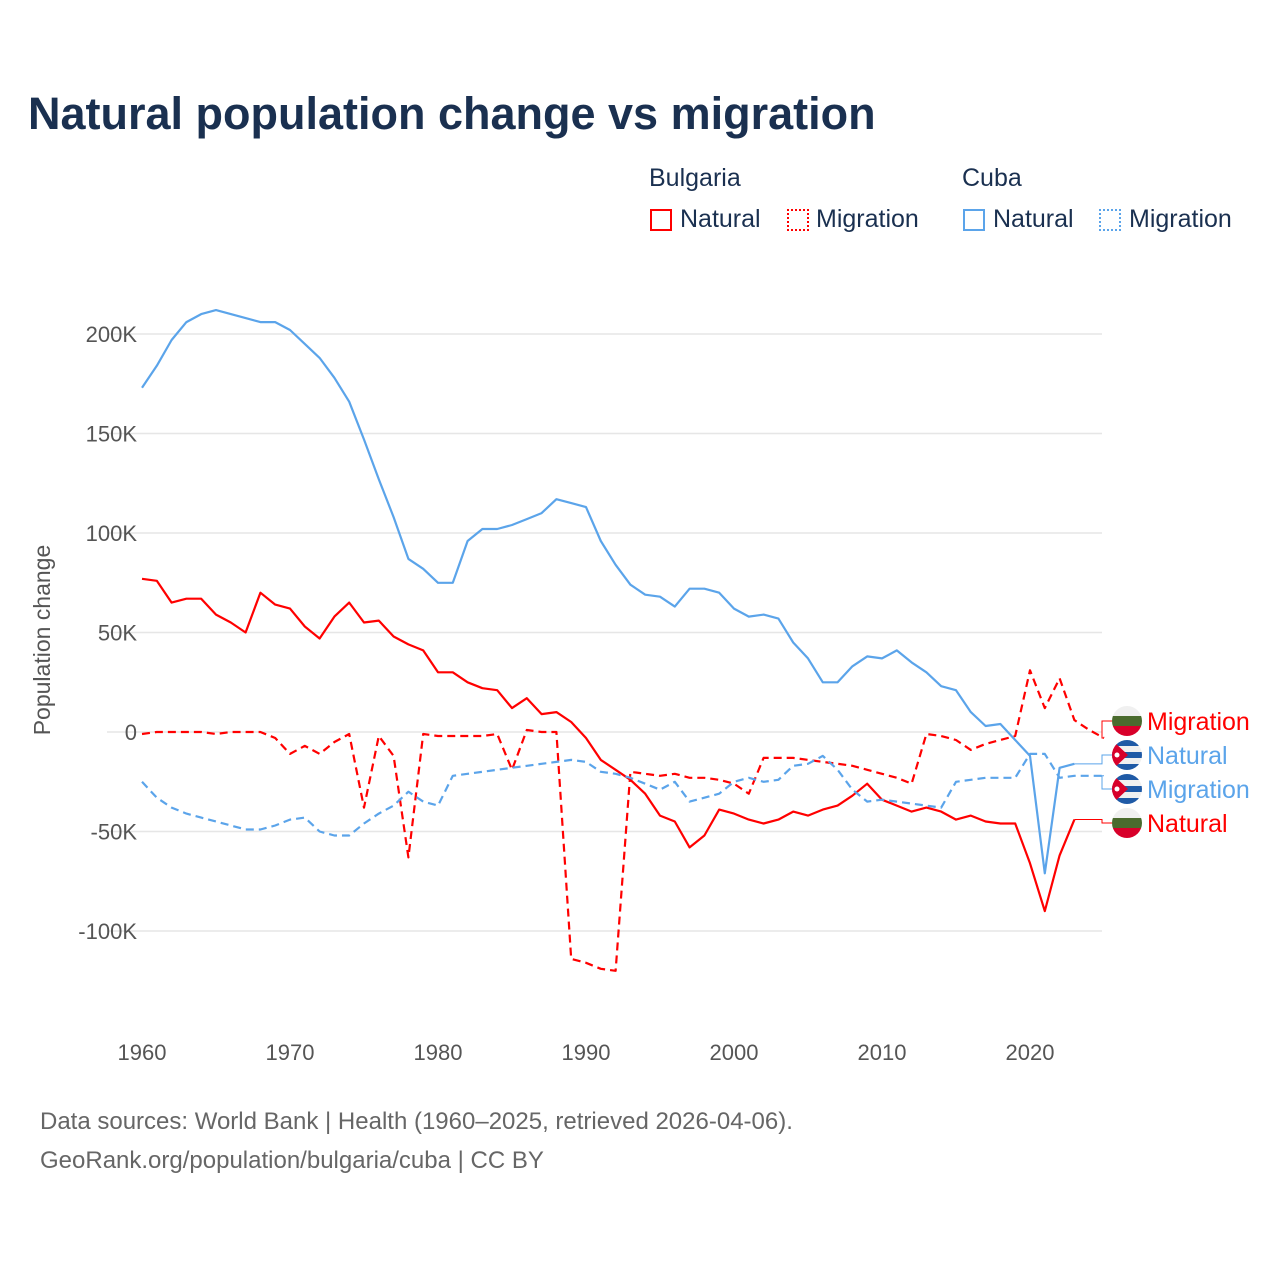 Image resolution: width=1280 pixels, height=1280 pixels. Describe the element at coordinates (1187, 756) in the screenshot. I see `end-label-cuba-natural: Natural` at that location.